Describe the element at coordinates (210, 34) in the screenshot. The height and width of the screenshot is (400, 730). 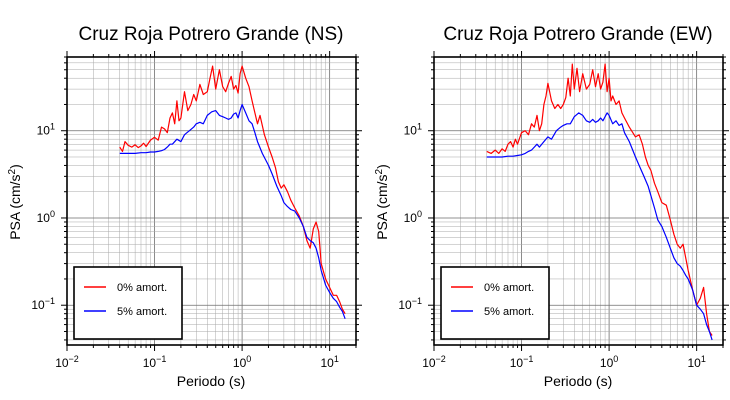
I see `chart-title: Cruz Roja Potrero Grande (NS)` at that location.